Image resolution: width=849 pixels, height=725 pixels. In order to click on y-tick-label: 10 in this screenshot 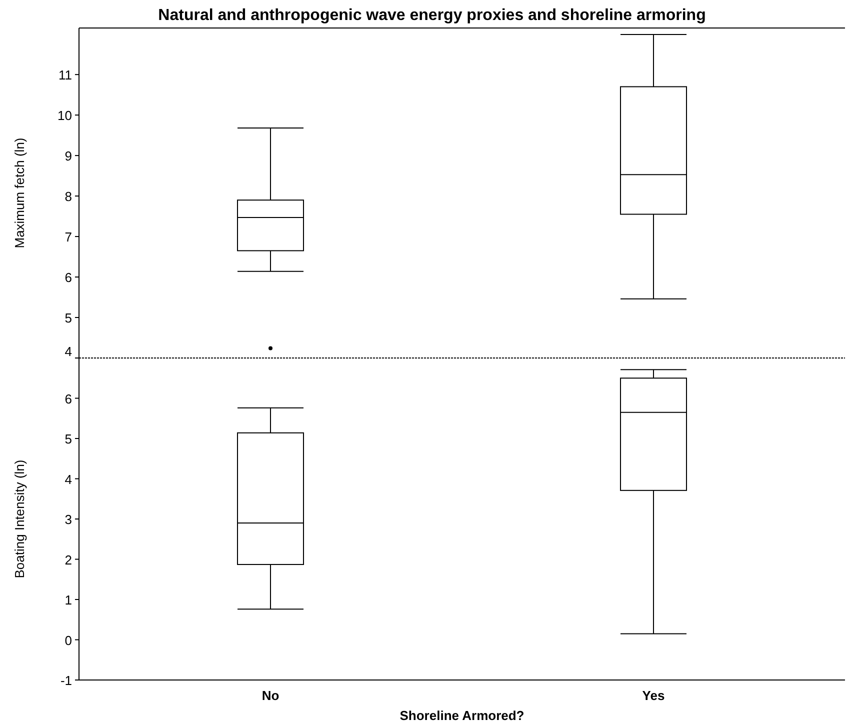, I will do `click(65, 116)`.